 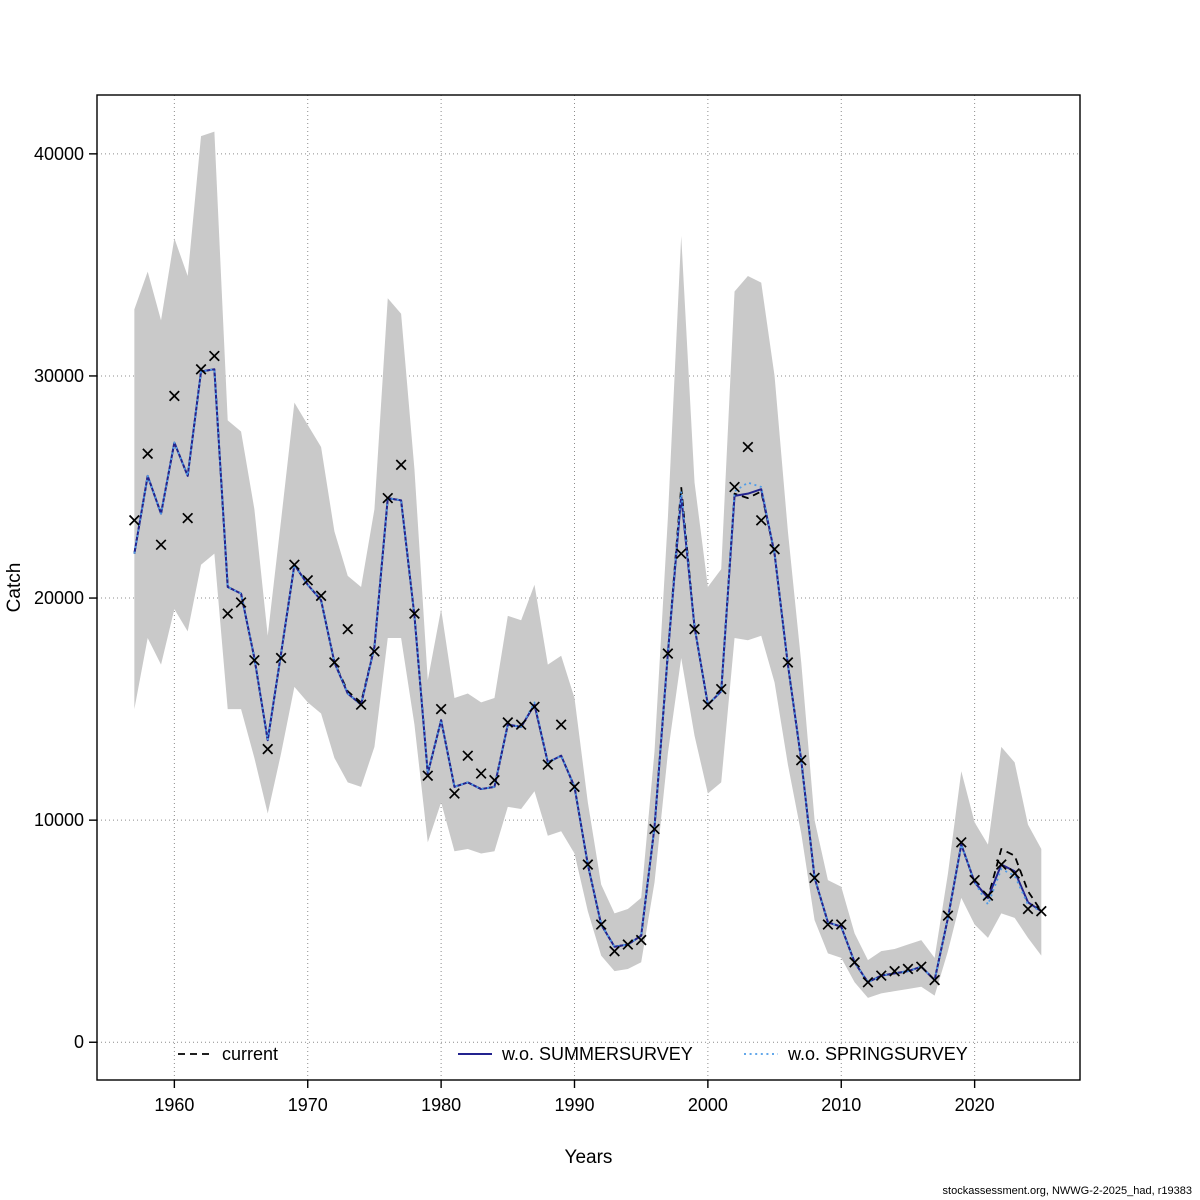 I want to click on legend-item-wo-springsurvey: w.o. SPRINGSURVEY, so click(x=856, y=1054).